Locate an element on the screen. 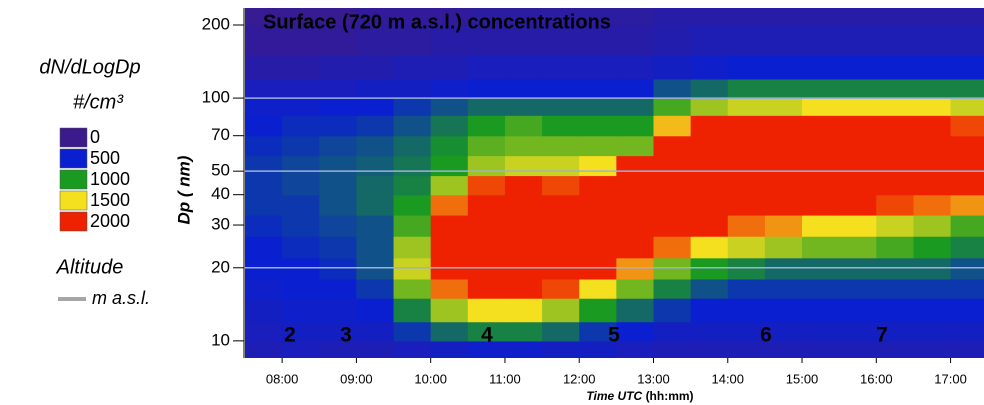  y-tick-label: 20 is located at coordinates (220, 266).